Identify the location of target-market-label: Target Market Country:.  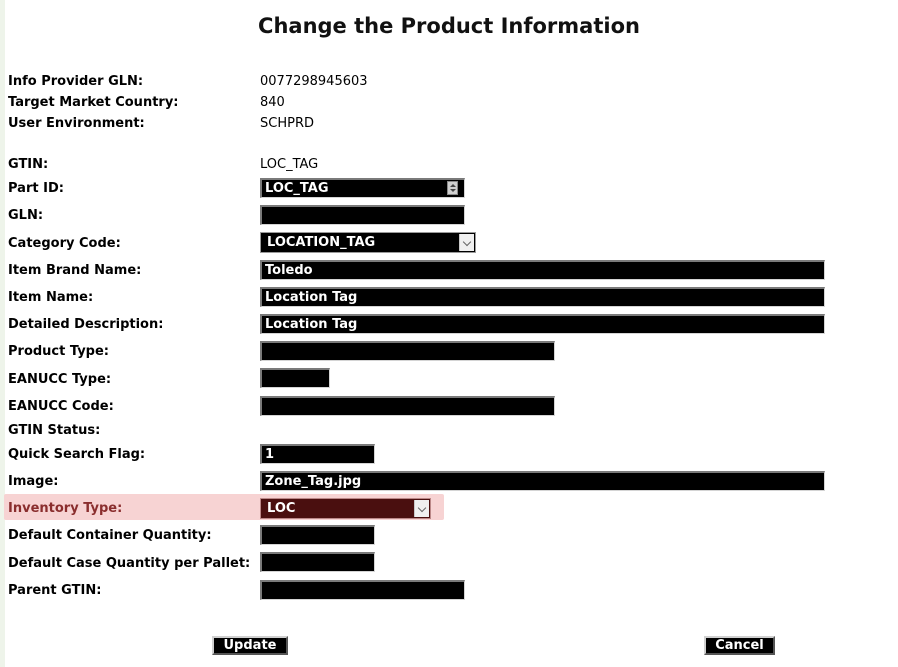
(93, 102).